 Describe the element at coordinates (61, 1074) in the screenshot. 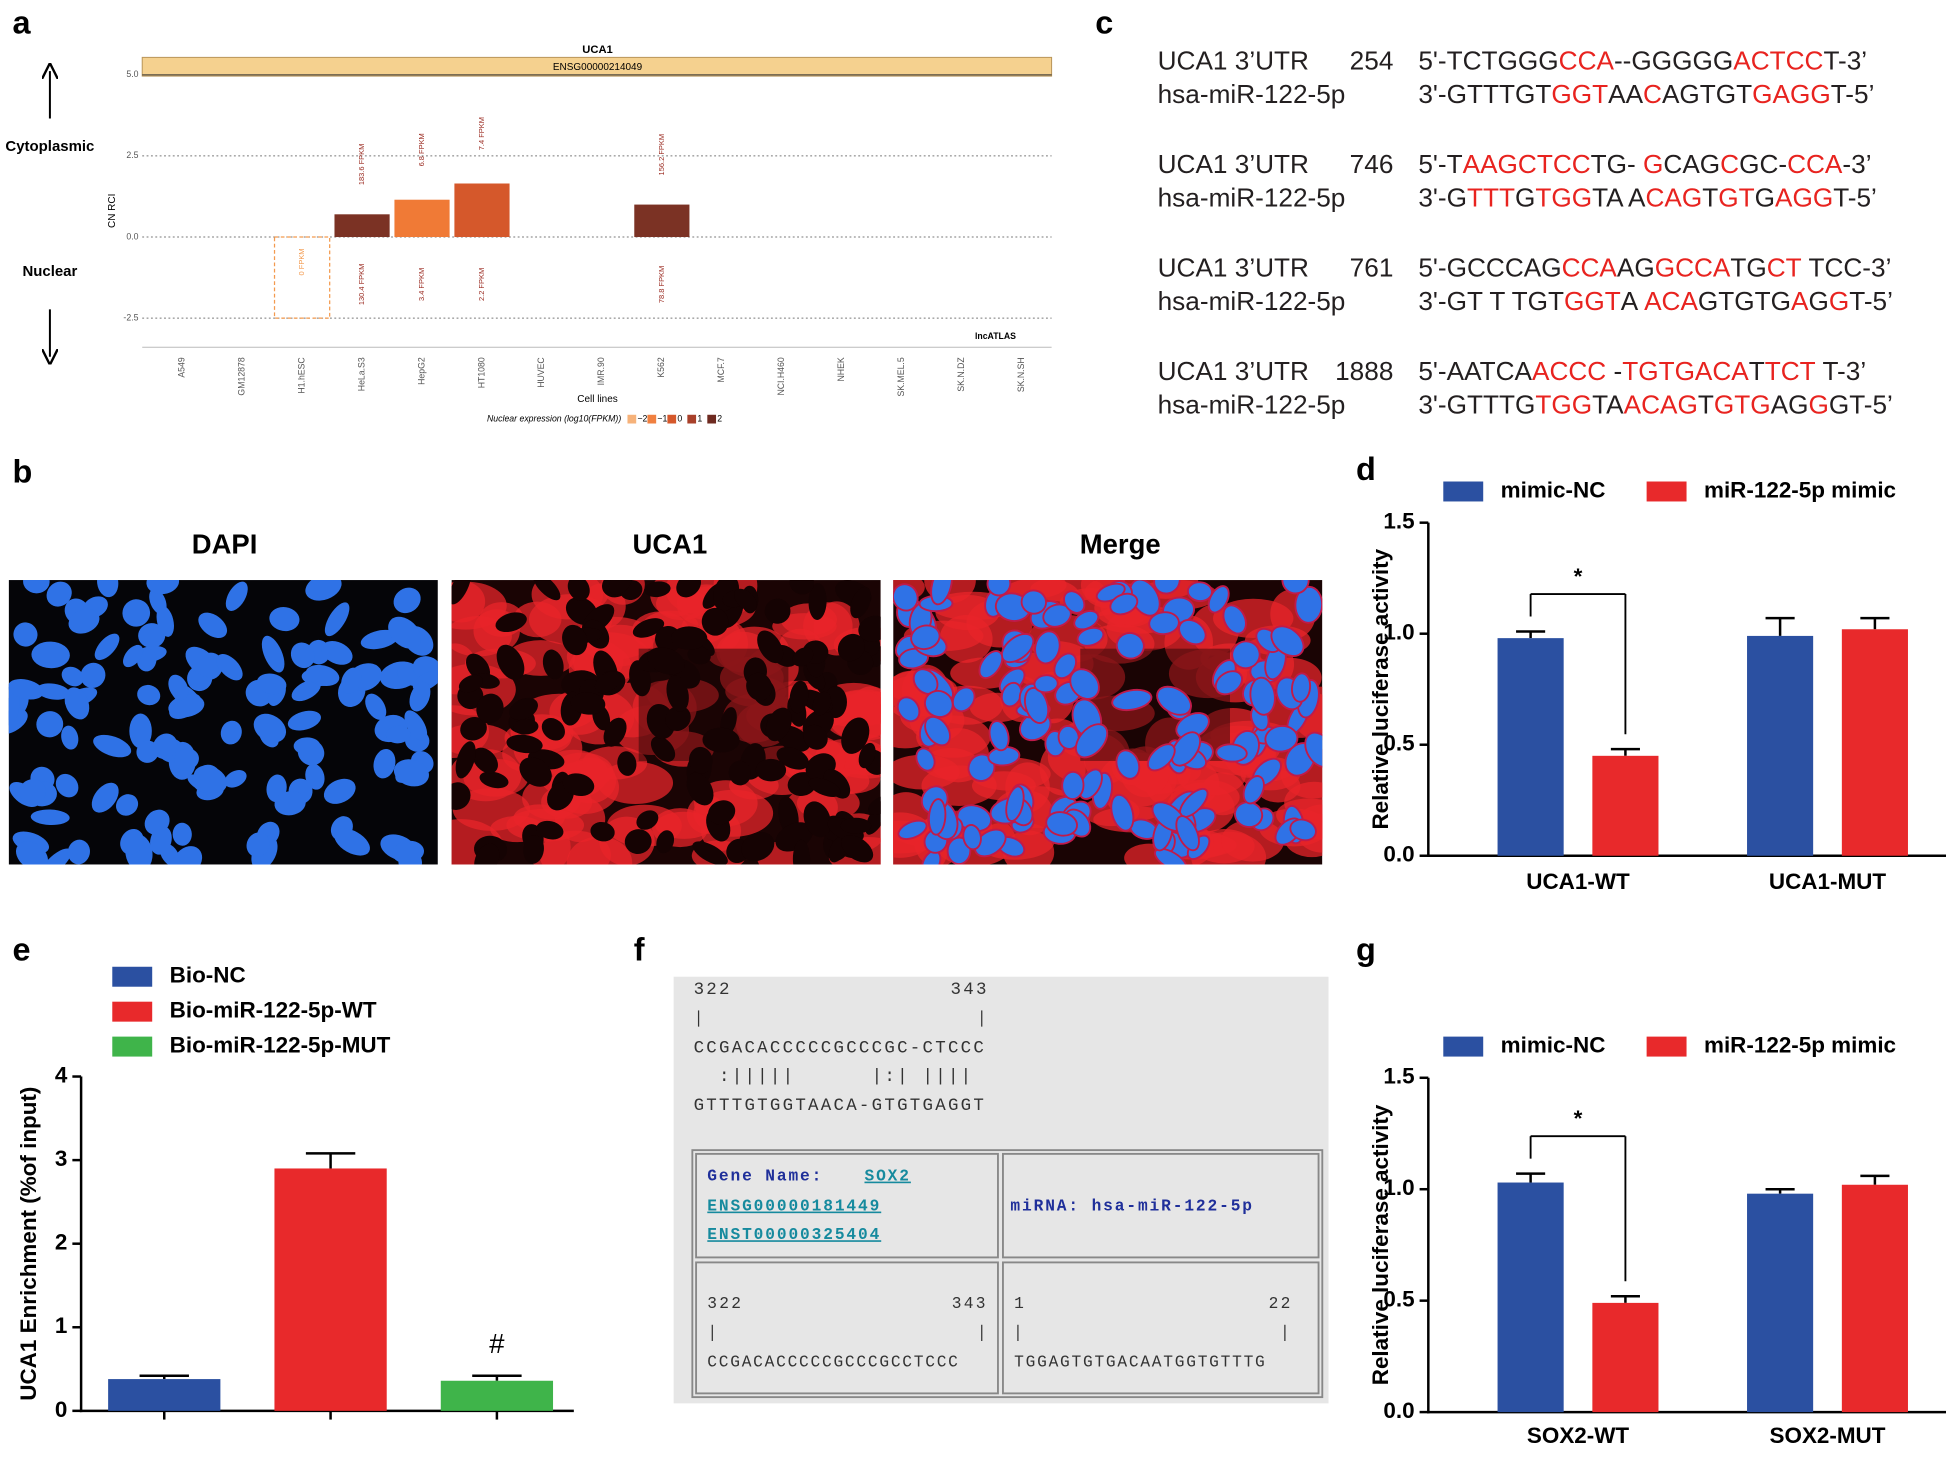

I see `y-tick-label: 4` at that location.